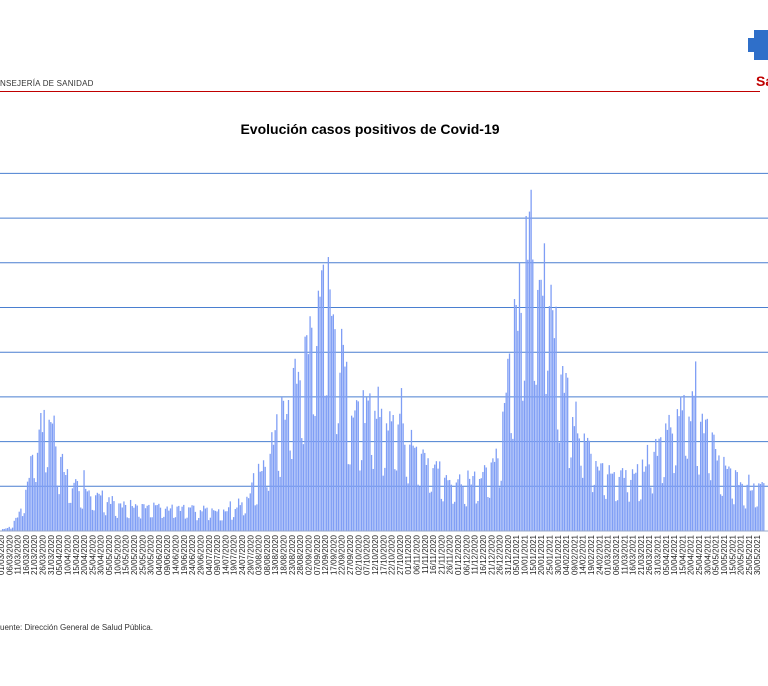  Describe the element at coordinates (380, 91) in the screenshot. I see `header-divider` at that location.